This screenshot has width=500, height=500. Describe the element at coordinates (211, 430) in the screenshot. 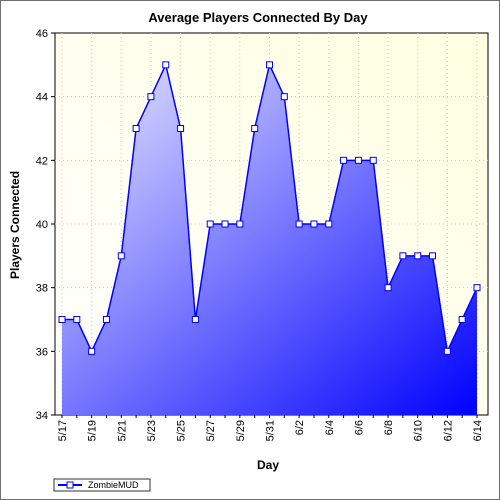

I see `x-tick-label: 5/27` at that location.